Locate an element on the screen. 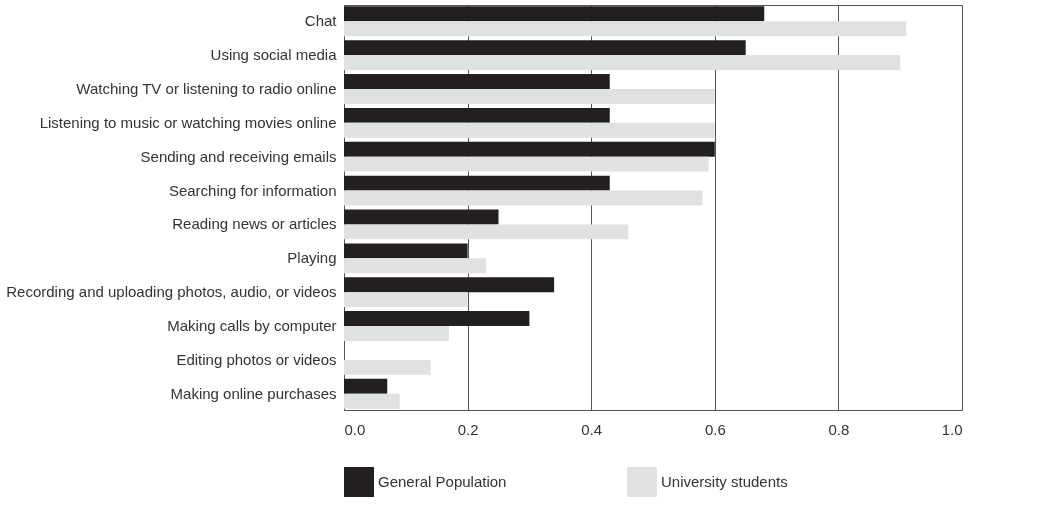  y-tick-label: Listening to music or watching movies online is located at coordinates (188, 122).